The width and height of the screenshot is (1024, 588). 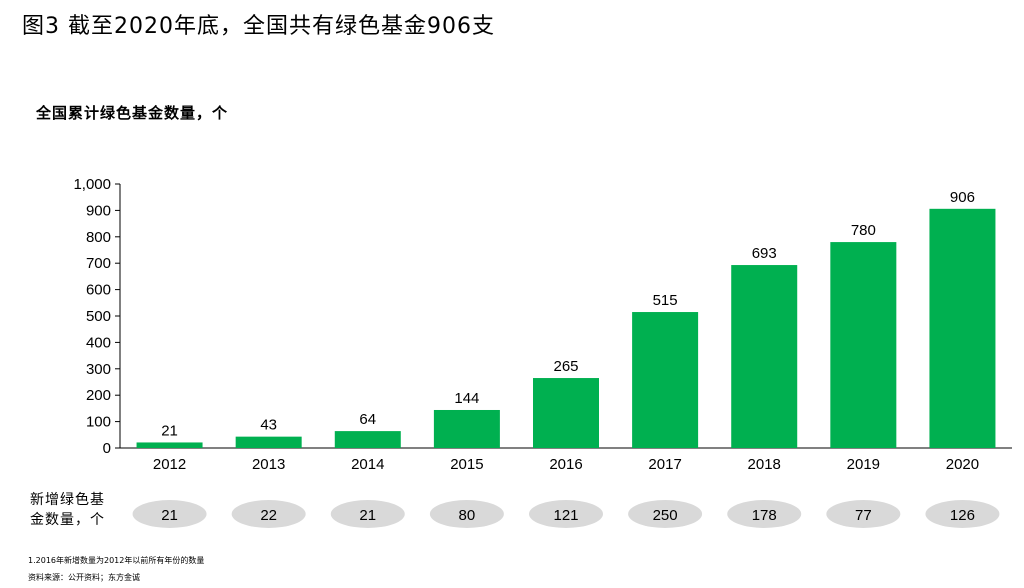 I want to click on new-funds-pill-2015: 80, so click(x=466, y=514).